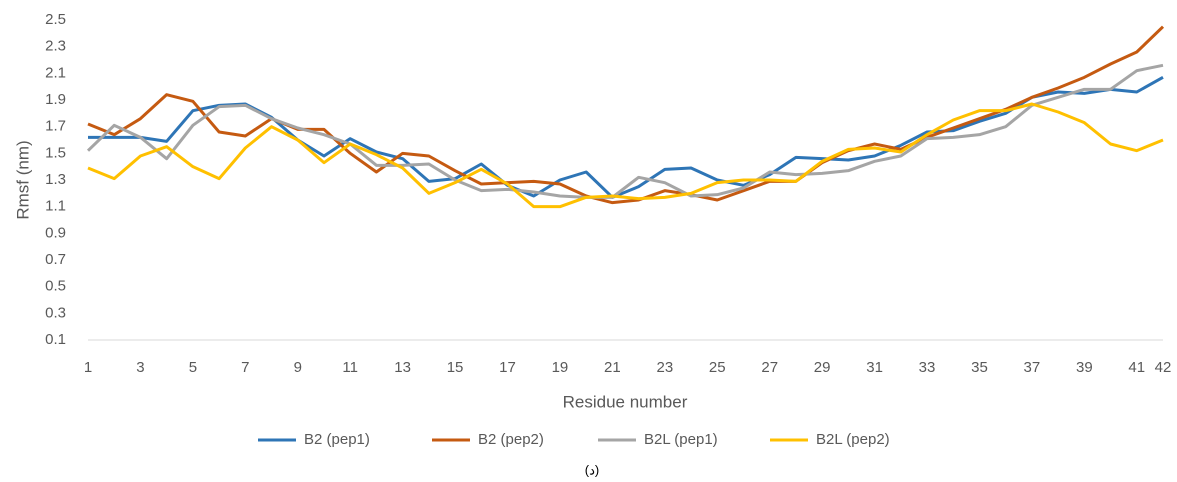  Describe the element at coordinates (298, 367) in the screenshot. I see `x-tick-label: 9` at that location.